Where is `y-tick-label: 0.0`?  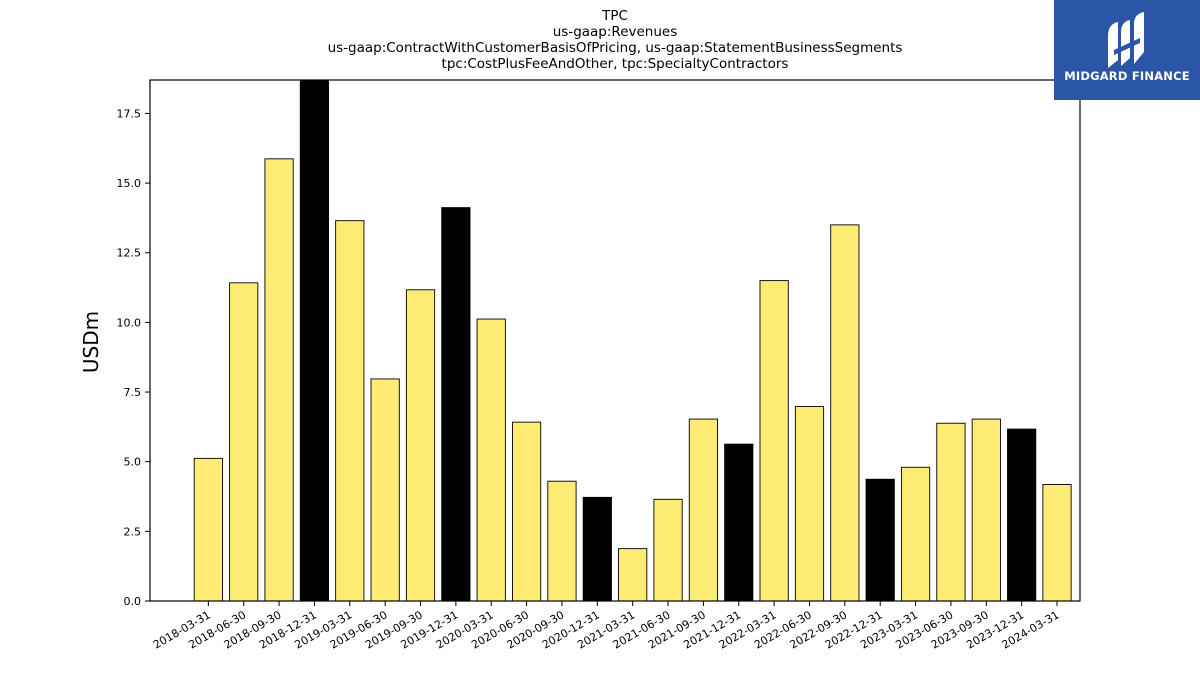
y-tick-label: 0.0 is located at coordinates (133, 601).